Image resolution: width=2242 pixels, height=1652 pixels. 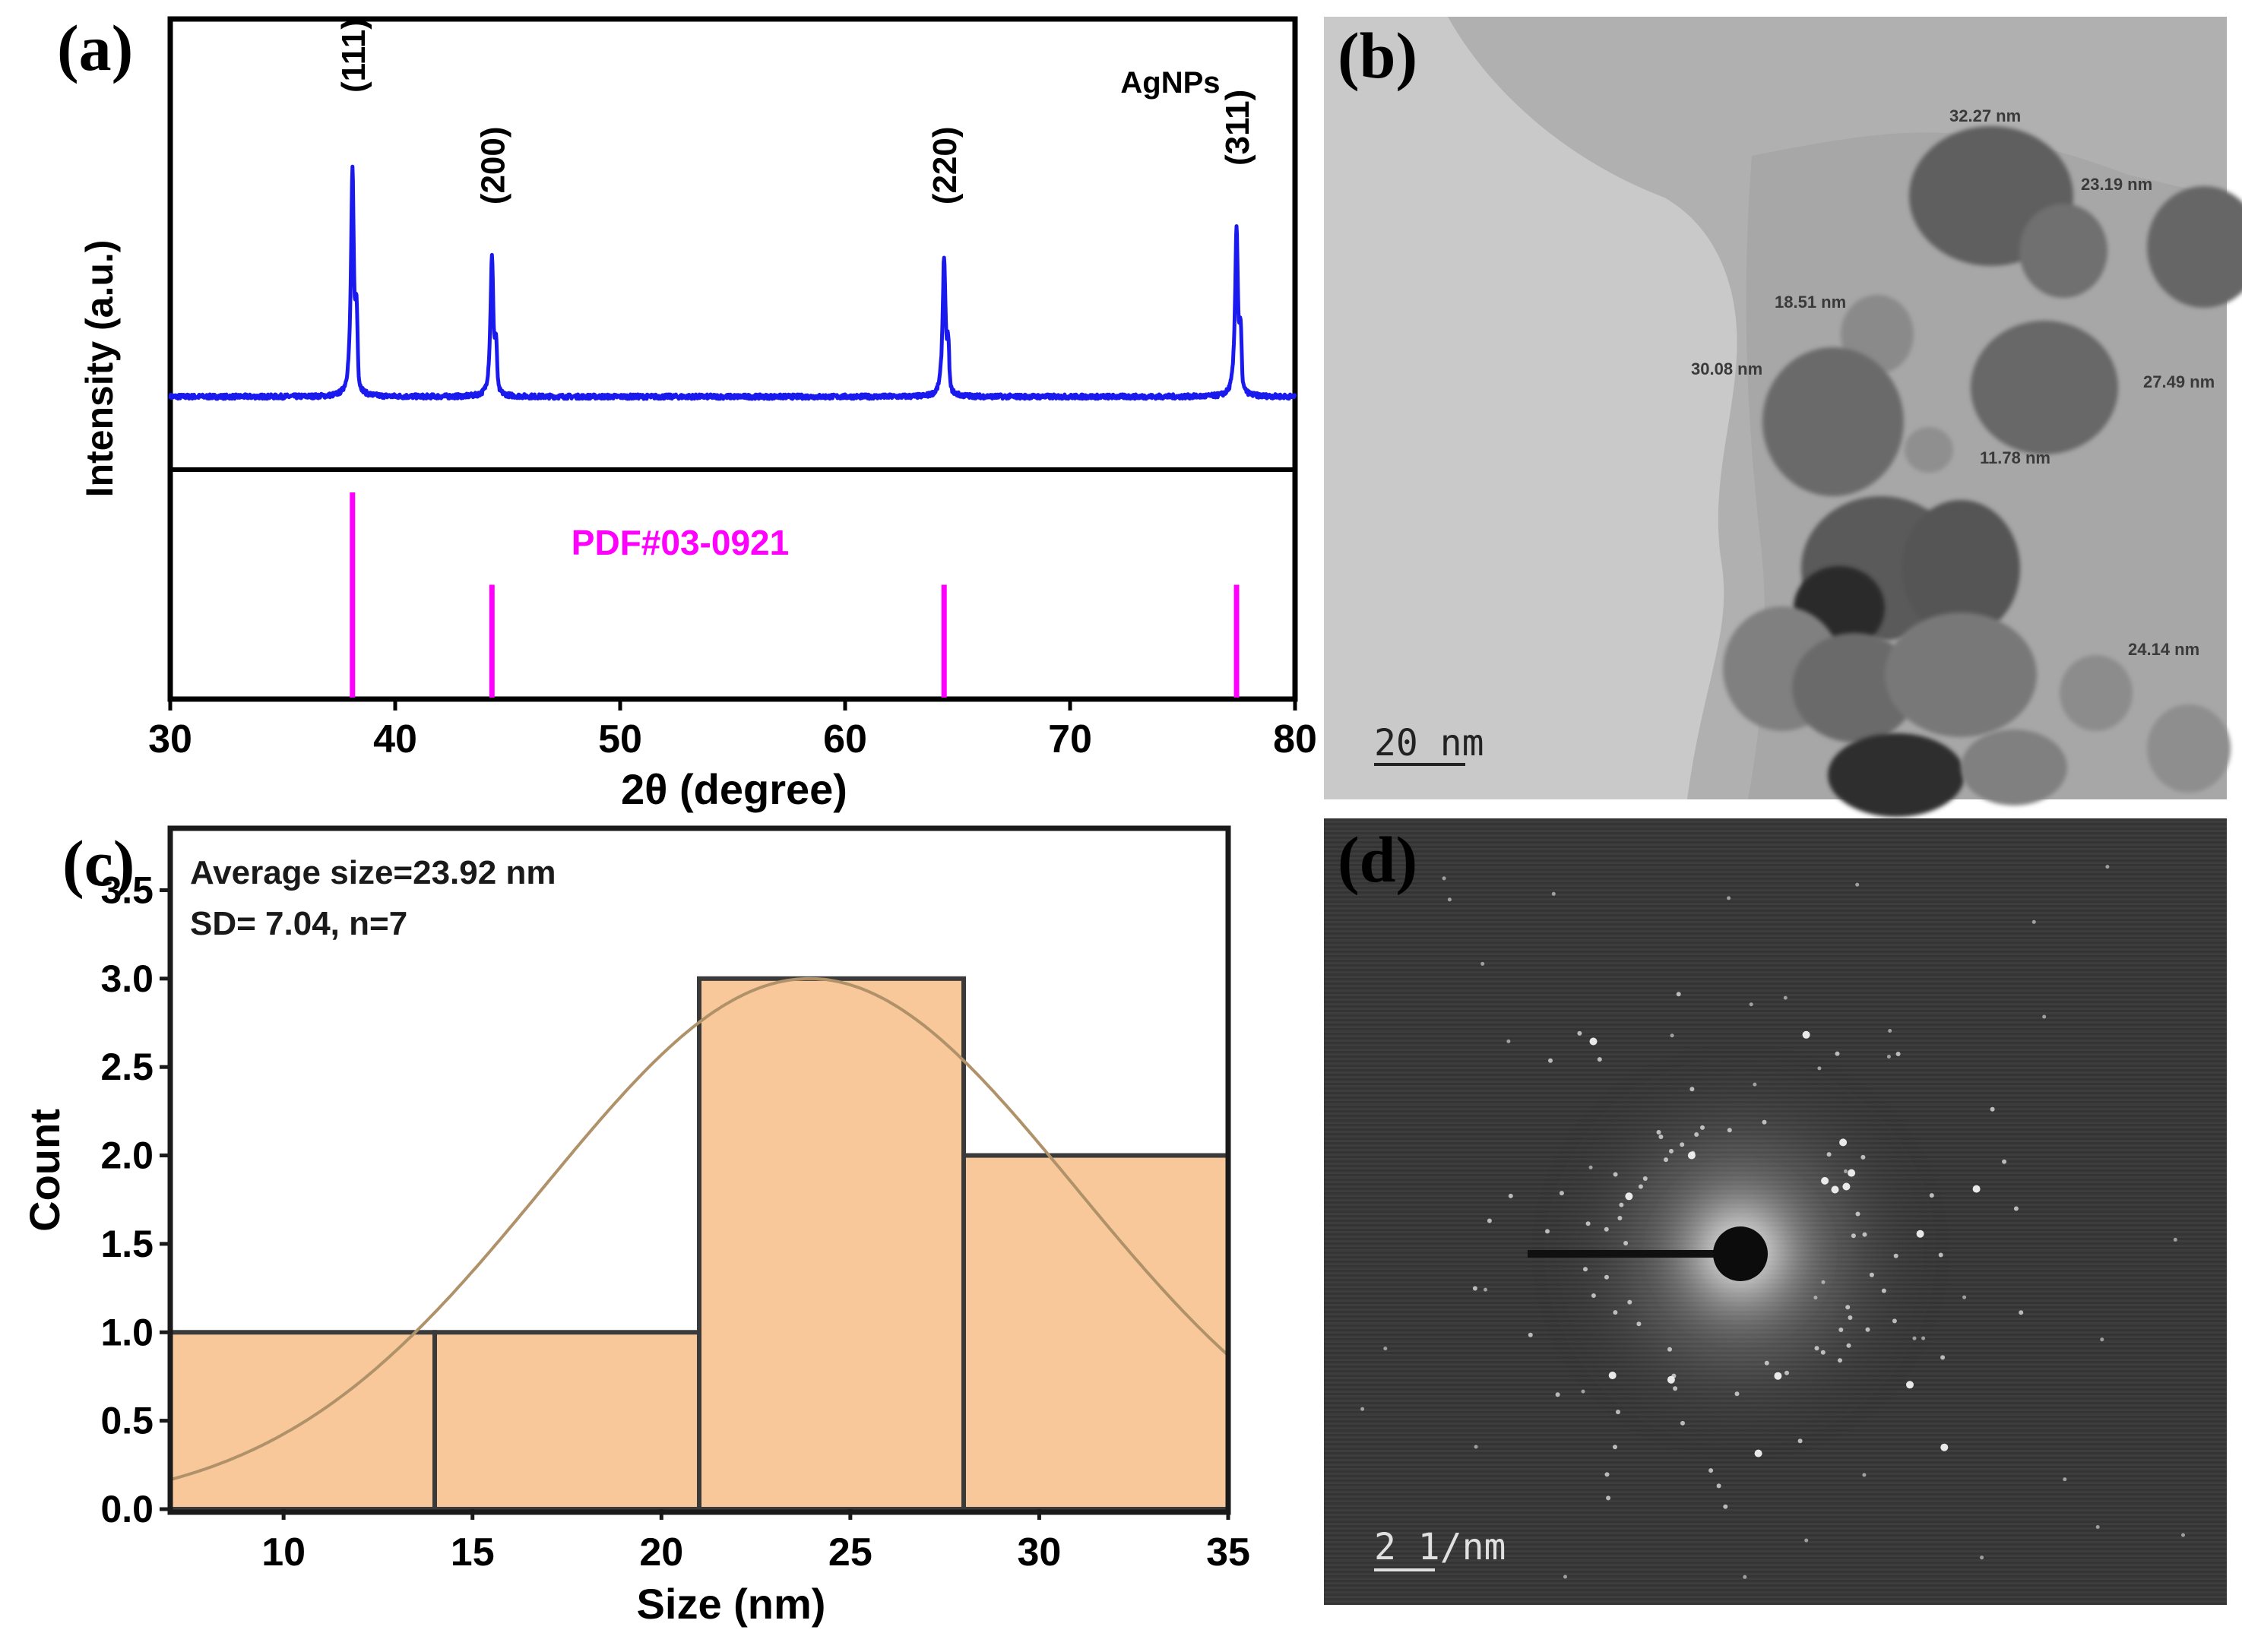 I want to click on histogram-x-ticks: 10 15 20 25 30 35, so click(x=756, y=1541).